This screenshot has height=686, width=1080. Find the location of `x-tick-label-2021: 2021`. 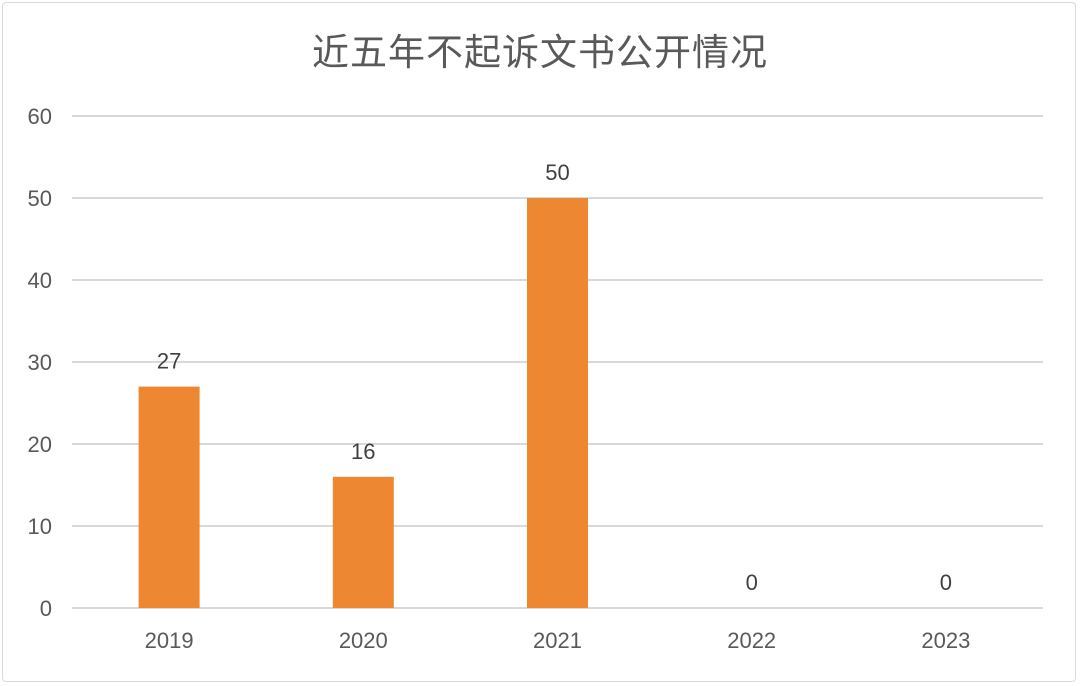

x-tick-label-2021: 2021 is located at coordinates (557, 640).